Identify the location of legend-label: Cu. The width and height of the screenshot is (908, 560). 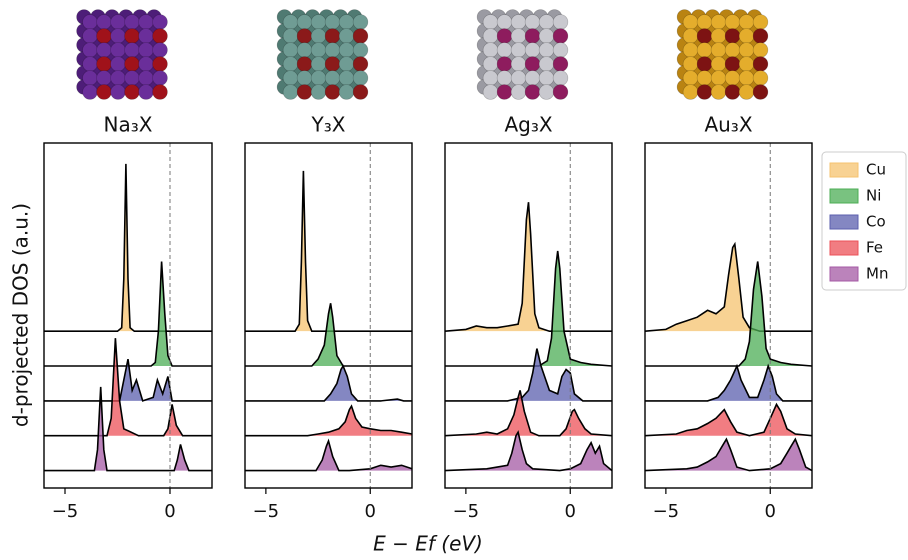
(876, 170).